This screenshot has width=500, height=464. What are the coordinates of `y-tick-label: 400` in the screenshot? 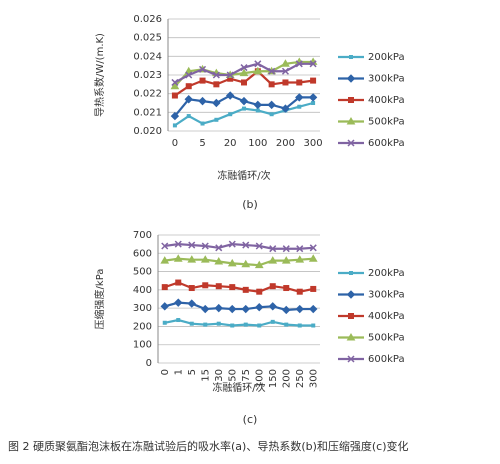 It's located at (142, 290).